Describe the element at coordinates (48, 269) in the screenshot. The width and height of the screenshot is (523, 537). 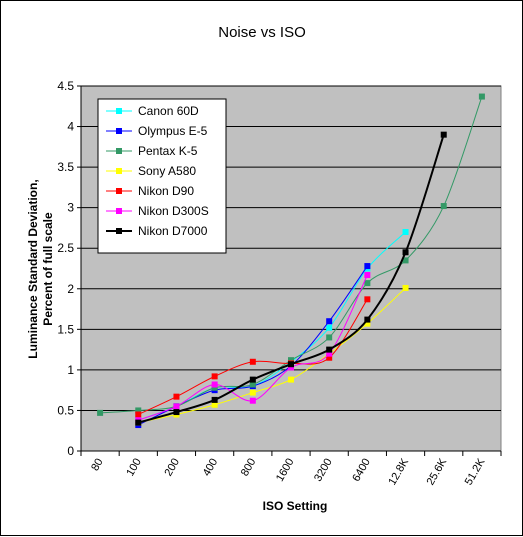
I see `y-axis-label-line-2: Percent of full scale` at that location.